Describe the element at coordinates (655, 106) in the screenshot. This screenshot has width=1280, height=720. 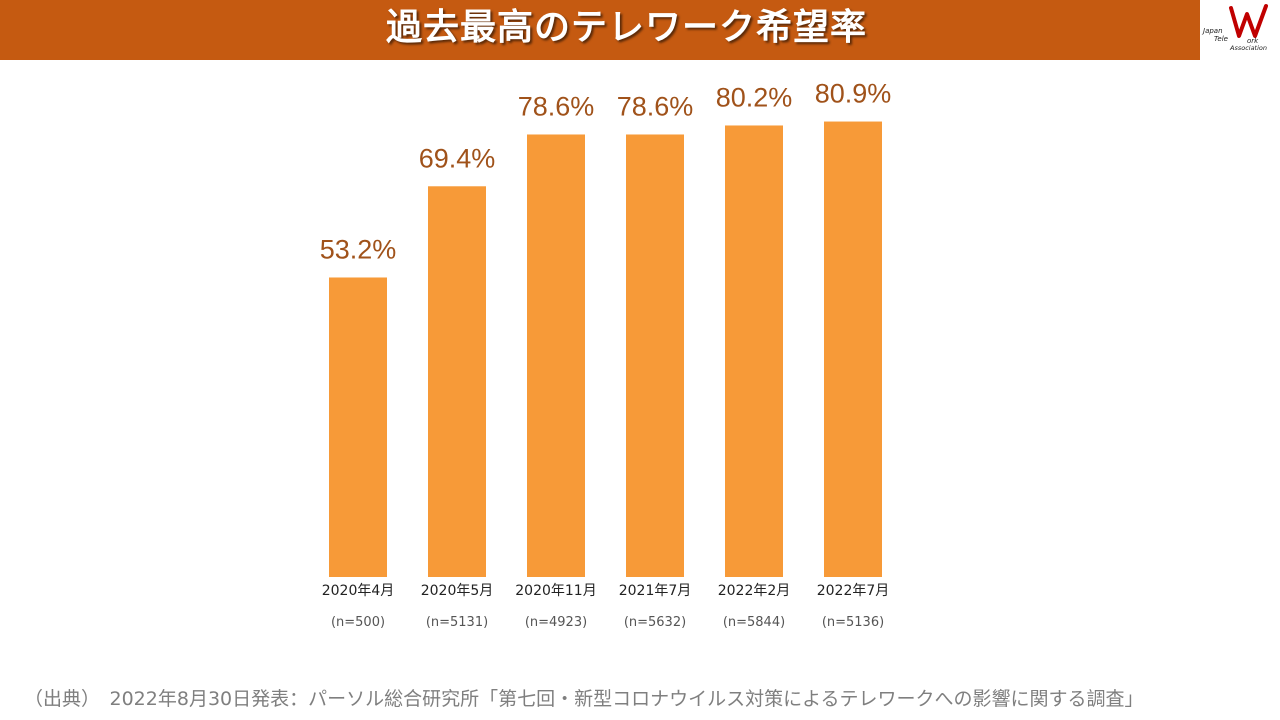
I see `value-label-3: 78.6%` at that location.